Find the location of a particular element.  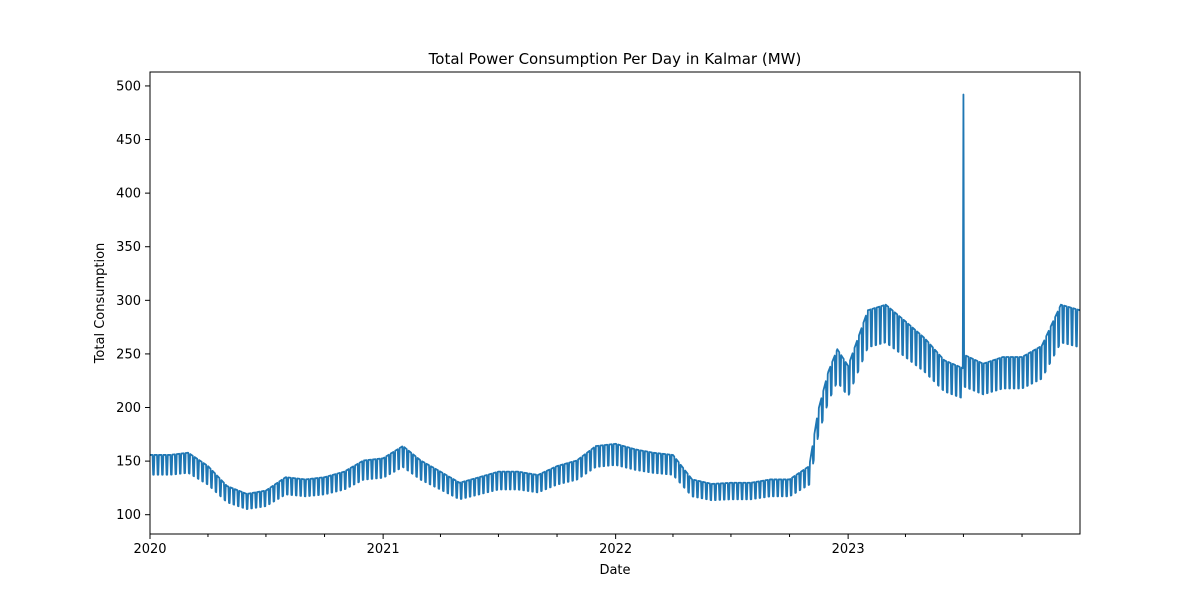

x-tick-label: 2022 is located at coordinates (615, 549).